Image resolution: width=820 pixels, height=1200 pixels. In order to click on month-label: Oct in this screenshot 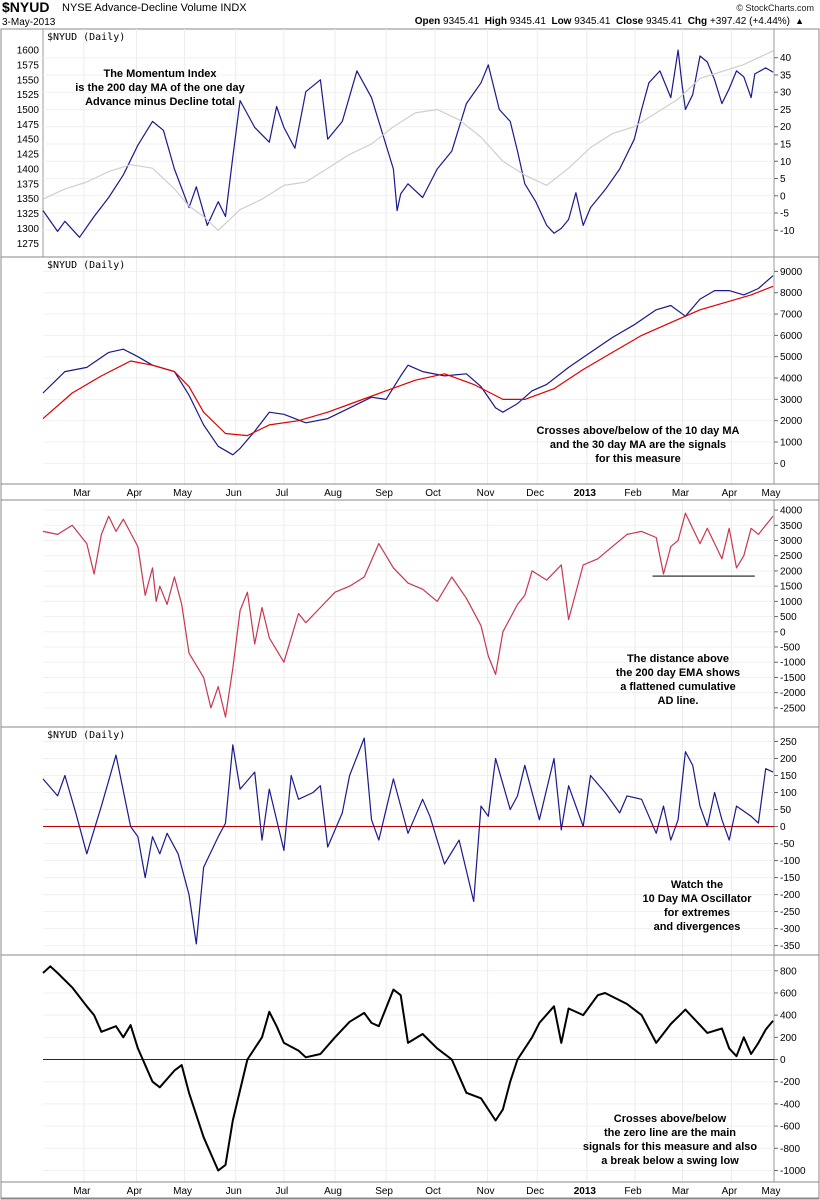, I will do `click(433, 1191)`.